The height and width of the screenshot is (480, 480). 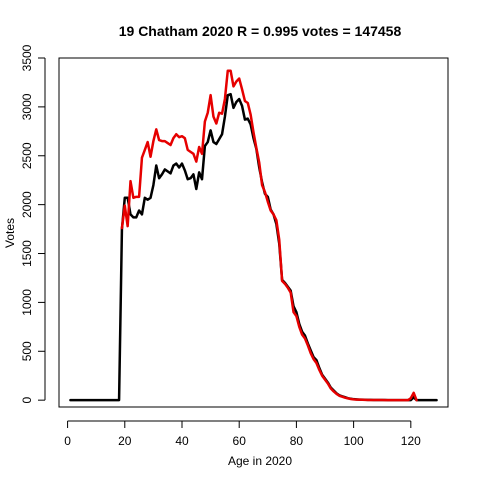 What do you see at coordinates (125, 441) in the screenshot?
I see `x-tick-label: 20` at bounding box center [125, 441].